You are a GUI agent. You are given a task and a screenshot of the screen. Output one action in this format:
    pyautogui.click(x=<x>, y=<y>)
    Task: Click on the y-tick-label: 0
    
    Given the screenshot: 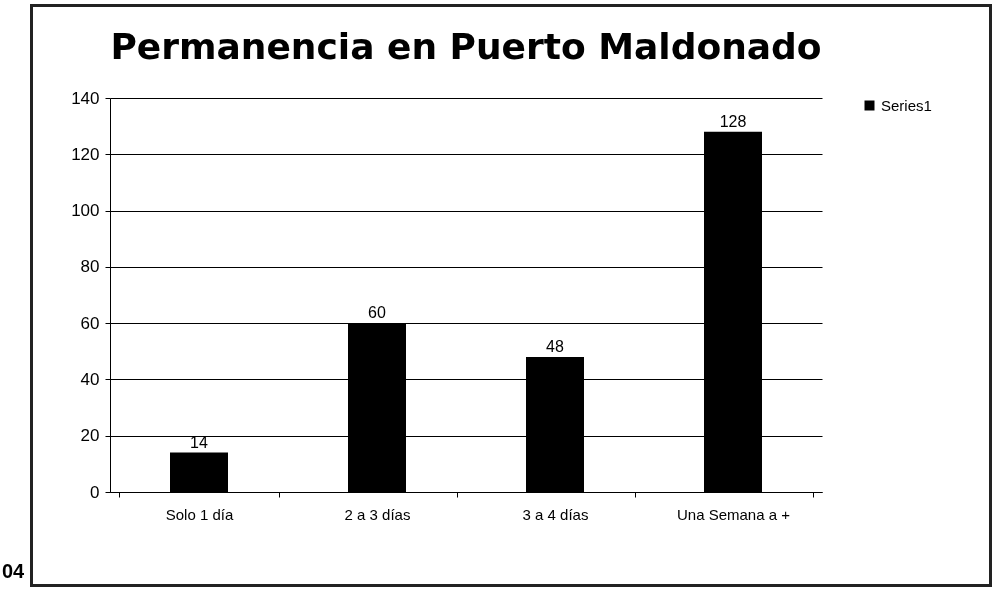 What is the action you would take?
    pyautogui.click(x=95, y=492)
    